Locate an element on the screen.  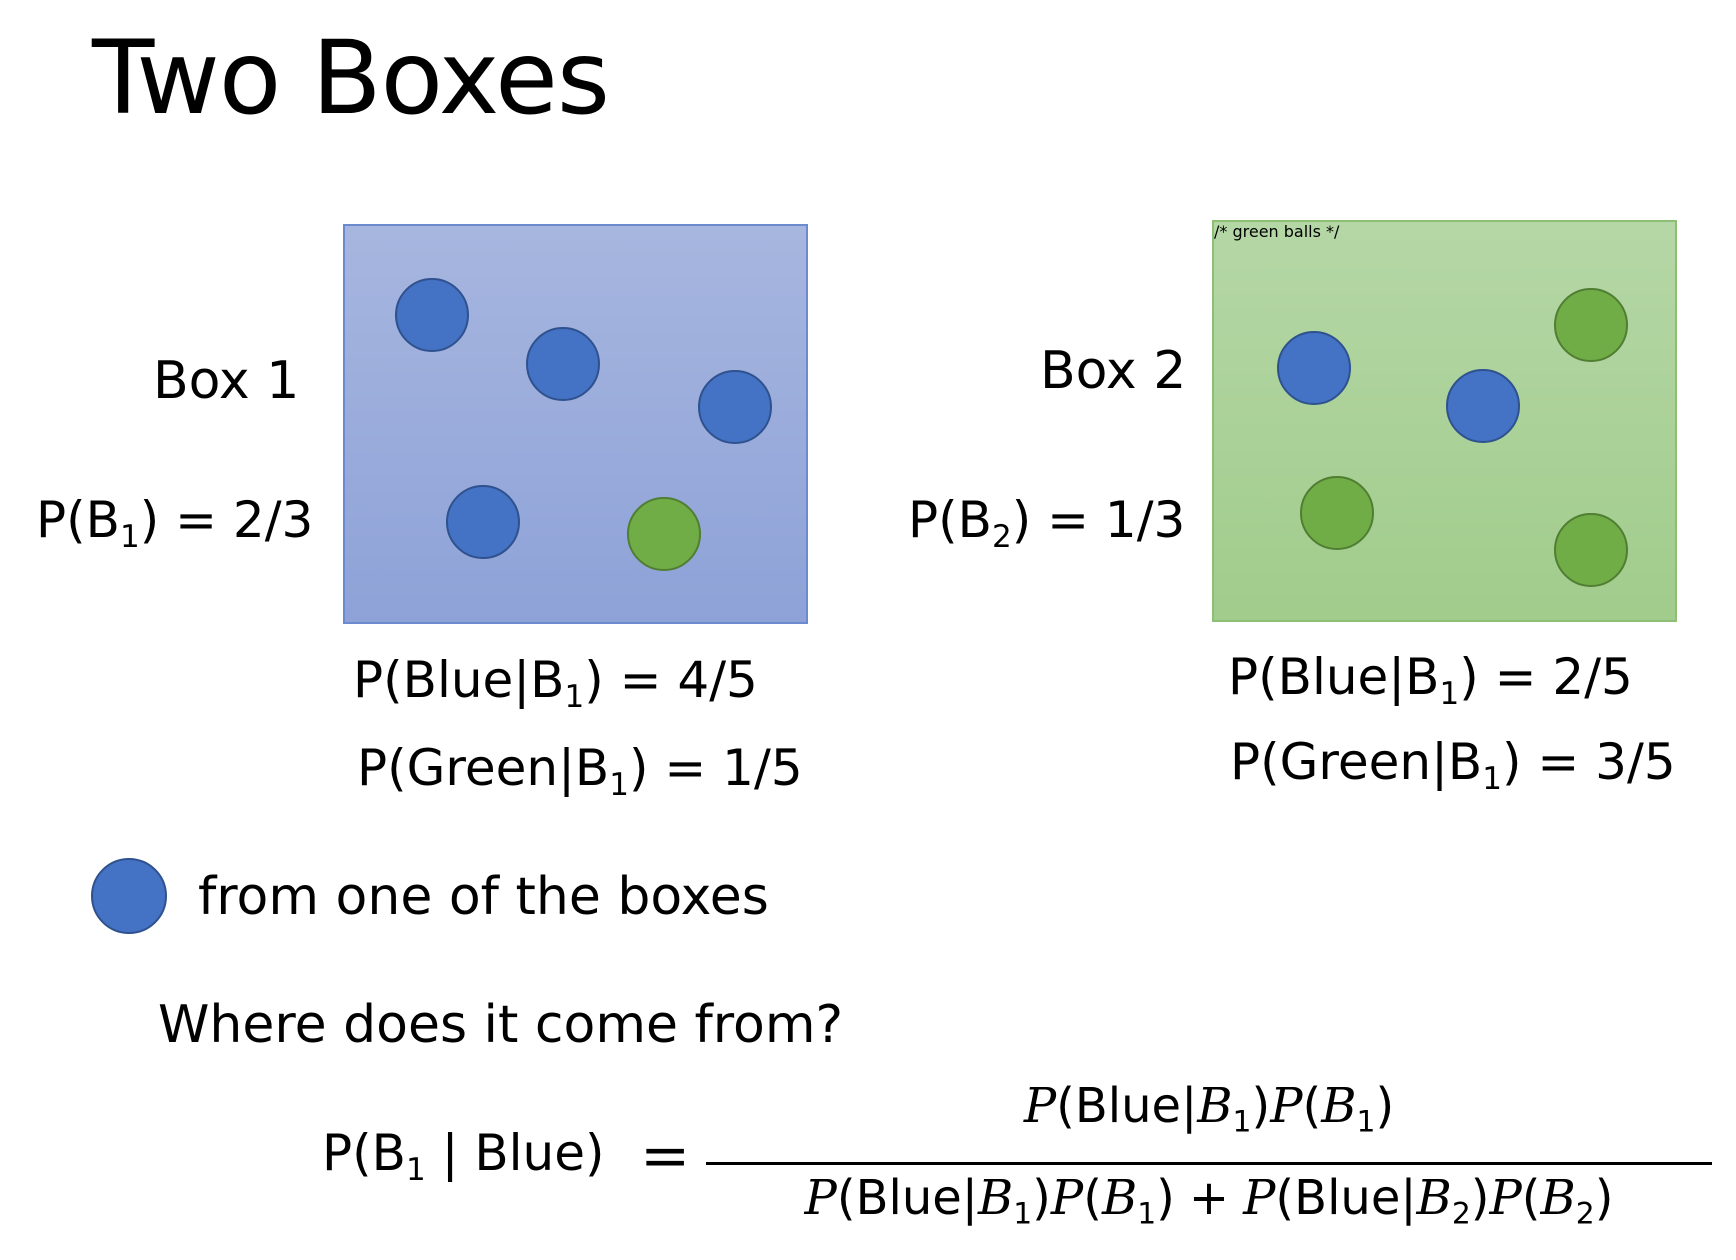
box2-label: Box 2 is located at coordinates (1113, 371).